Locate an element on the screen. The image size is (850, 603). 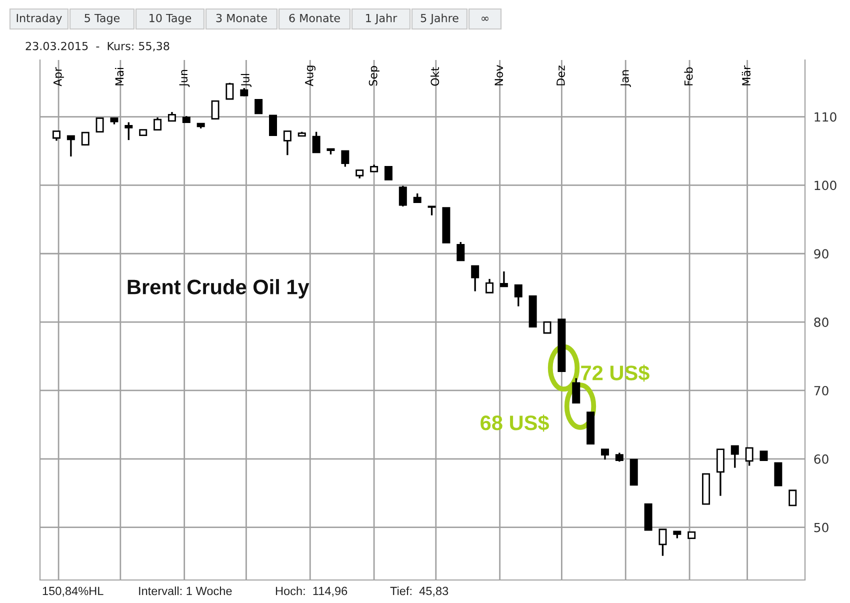
x-tick-label: Jan is located at coordinates (625, 78).